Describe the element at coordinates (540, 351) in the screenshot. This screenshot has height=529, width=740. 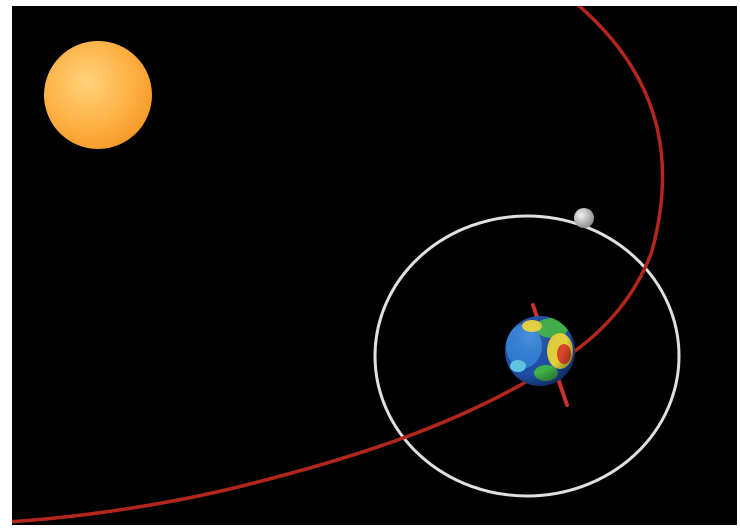
I see `earth` at that location.